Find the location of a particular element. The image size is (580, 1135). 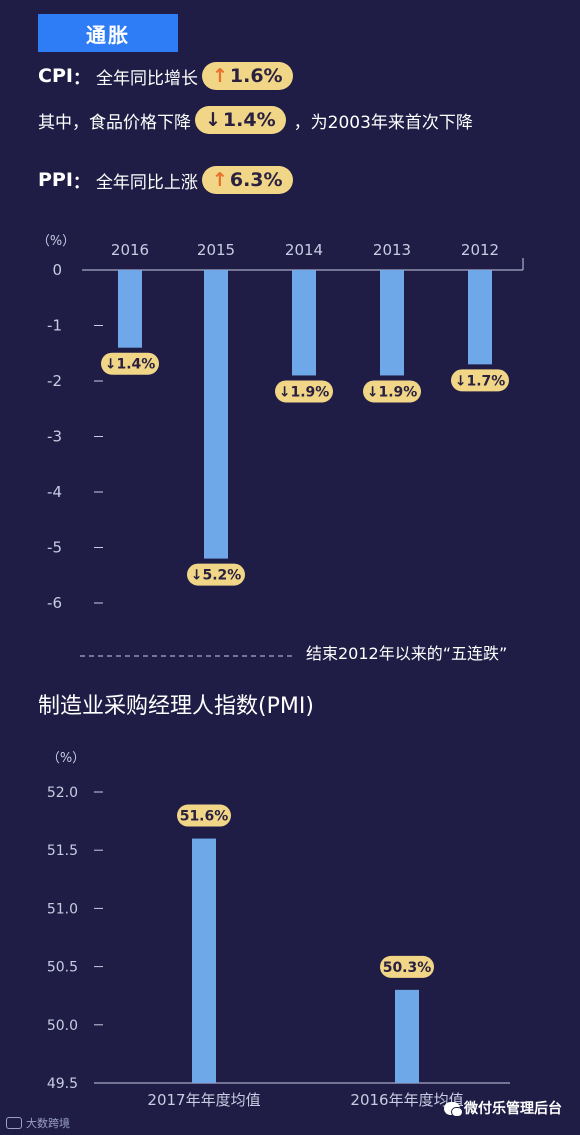

y-tick-label: 49.5 is located at coordinates (62, 1084).